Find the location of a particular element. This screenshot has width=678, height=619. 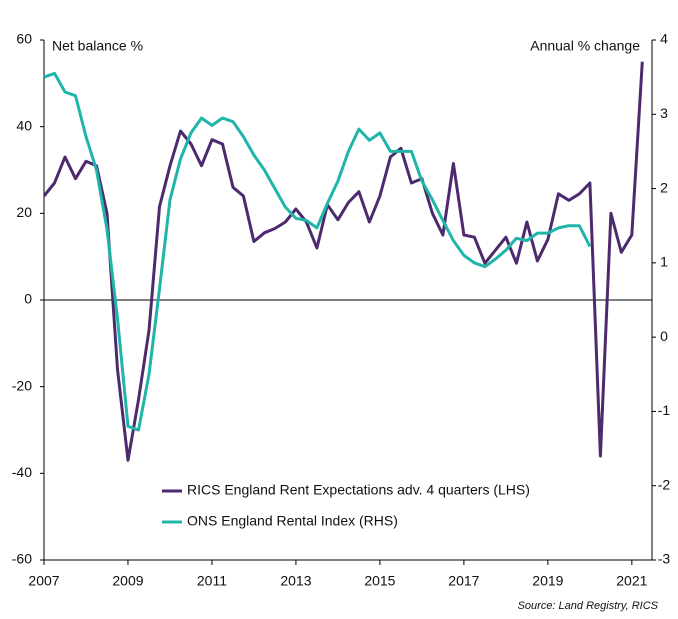

y-tick-label: 20 is located at coordinates (24, 212).